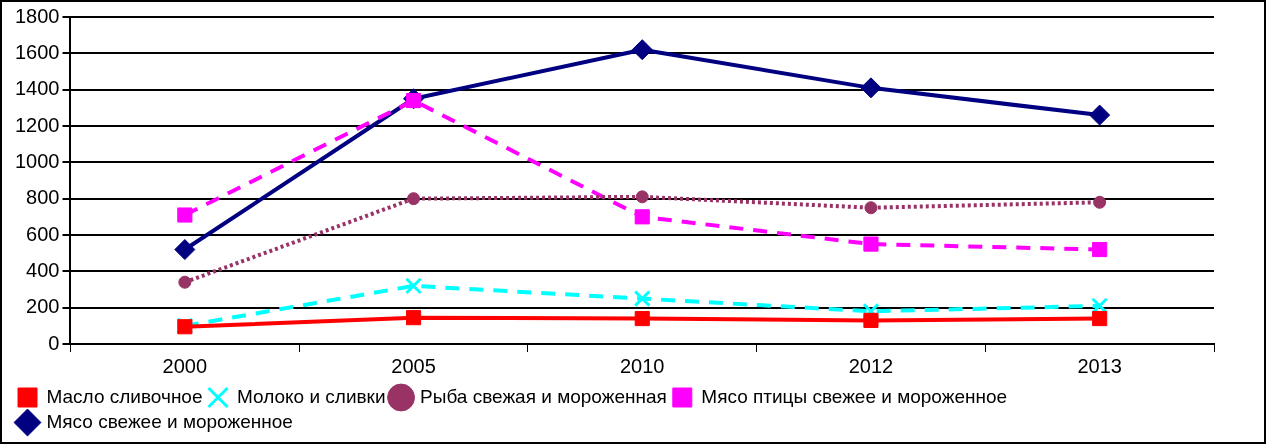 Image resolution: width=1268 pixels, height=444 pixels. I want to click on y-tick-label: 1000, so click(37, 160).